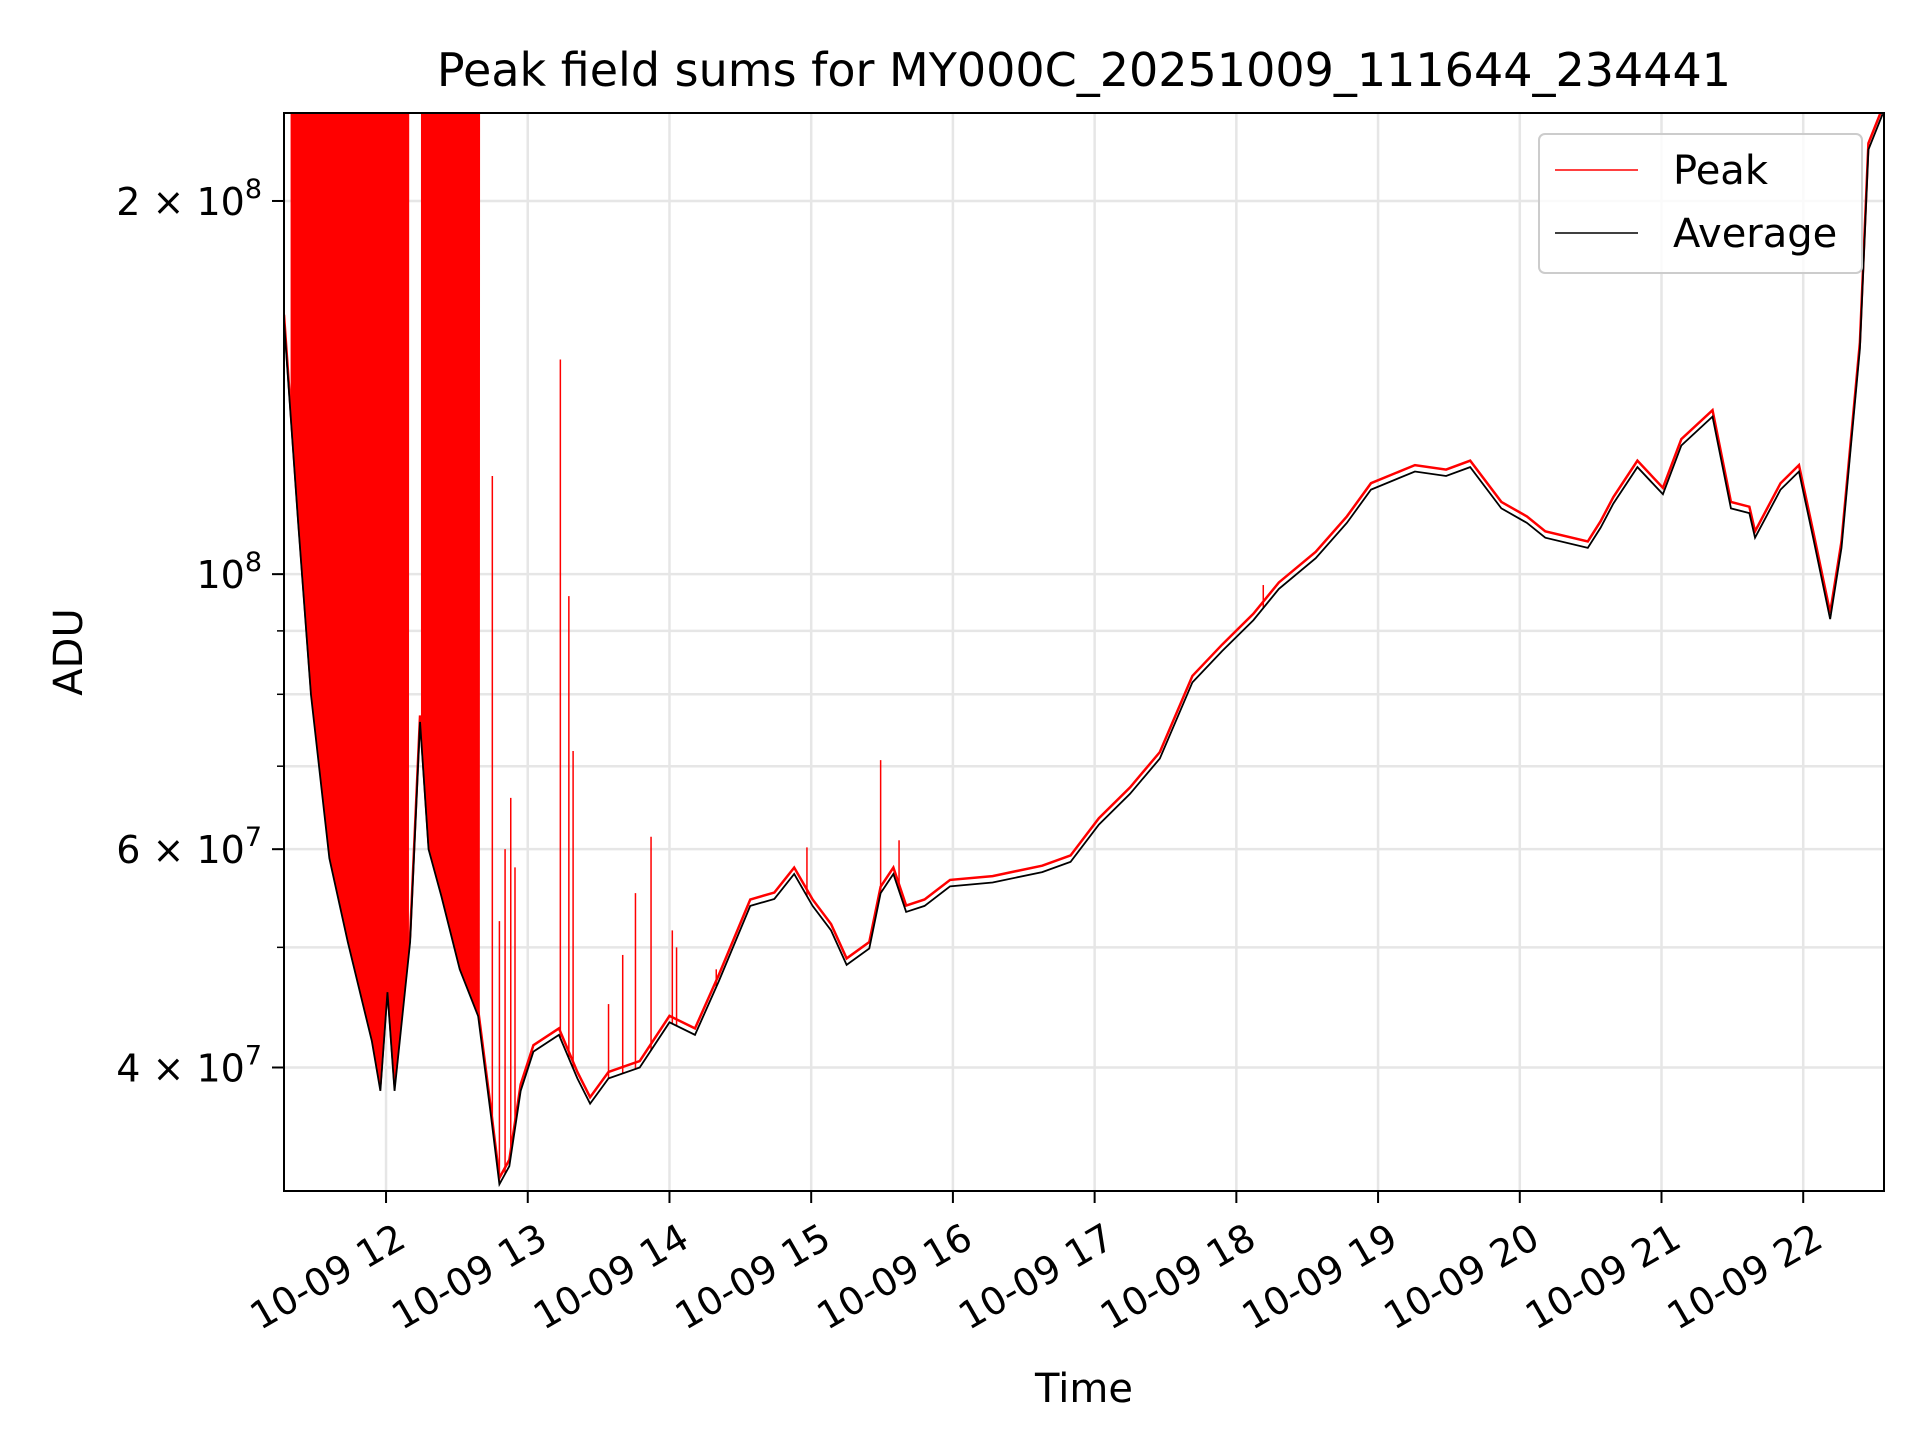  Describe the element at coordinates (189, 847) in the screenshot. I see `y-tick-label: 6 × 107` at that location.